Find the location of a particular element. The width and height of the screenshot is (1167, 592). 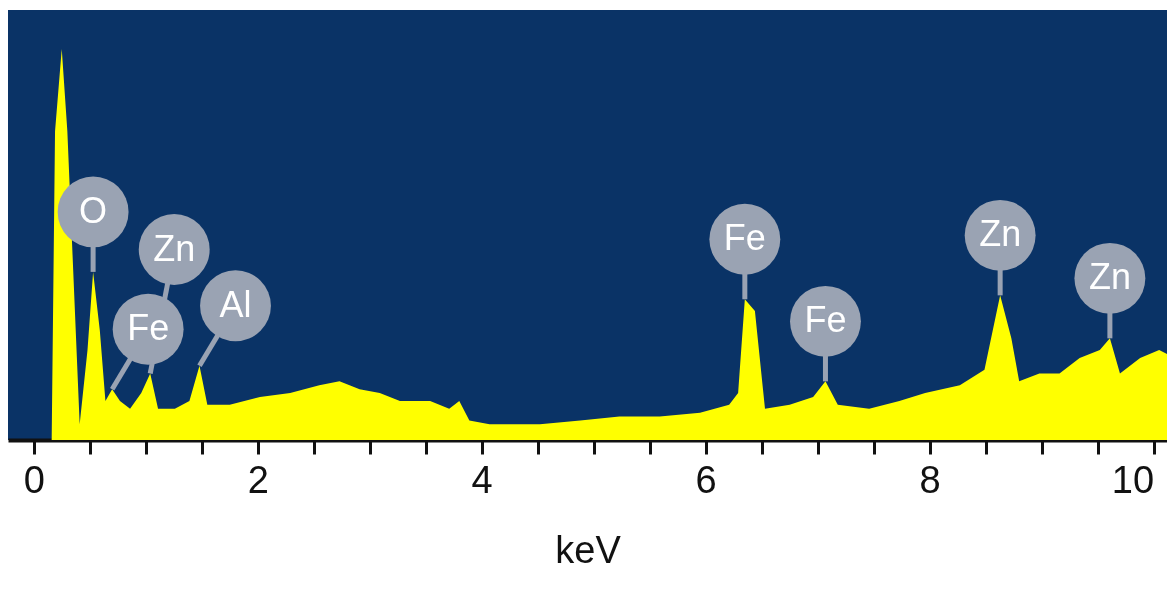

x-tick-label: 0 is located at coordinates (34, 479).